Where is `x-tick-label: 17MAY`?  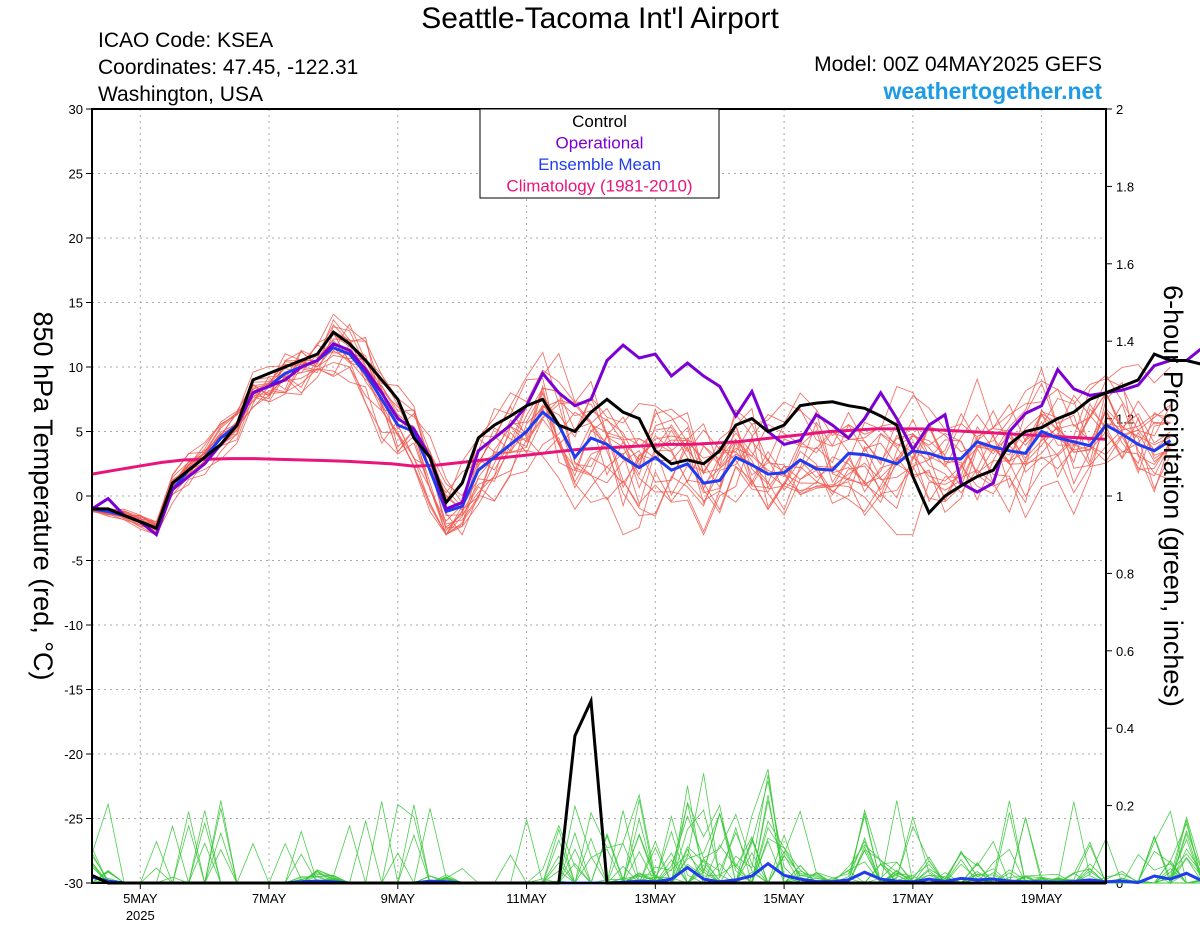 x-tick-label: 17MAY is located at coordinates (913, 898).